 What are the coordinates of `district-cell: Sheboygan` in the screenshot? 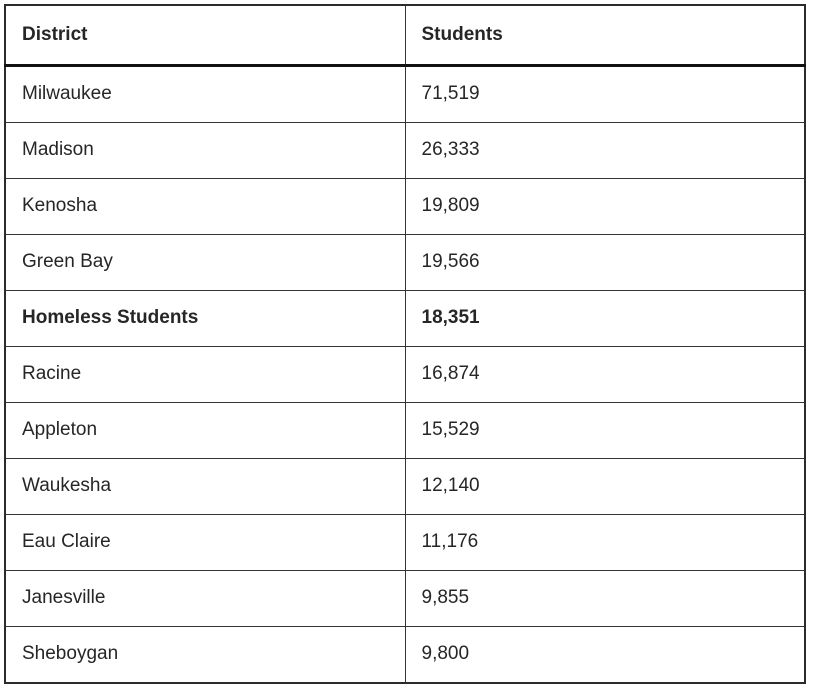 It's located at (205, 655).